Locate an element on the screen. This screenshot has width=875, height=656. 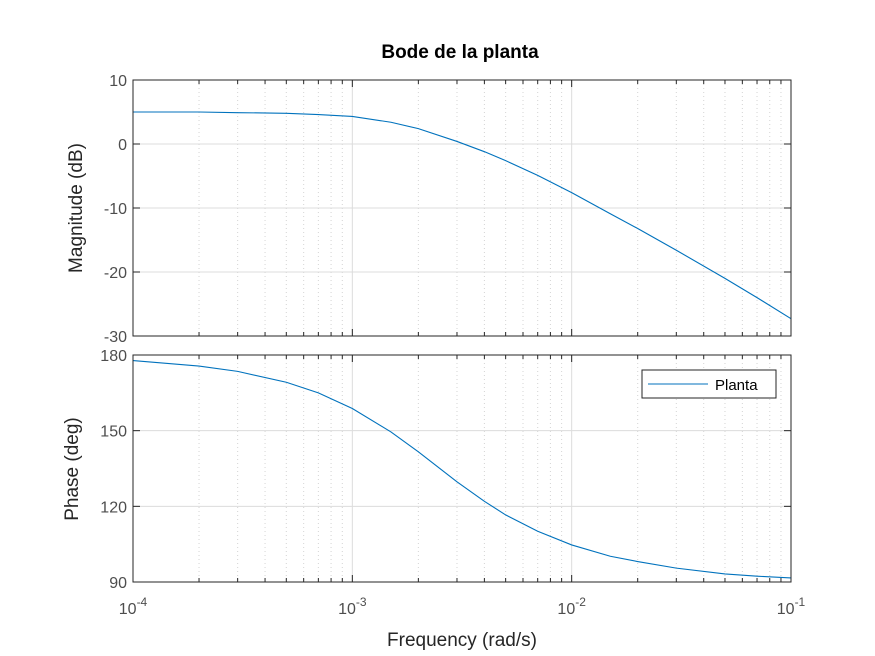
phase-y-tick-label: 90 is located at coordinates (118, 583).